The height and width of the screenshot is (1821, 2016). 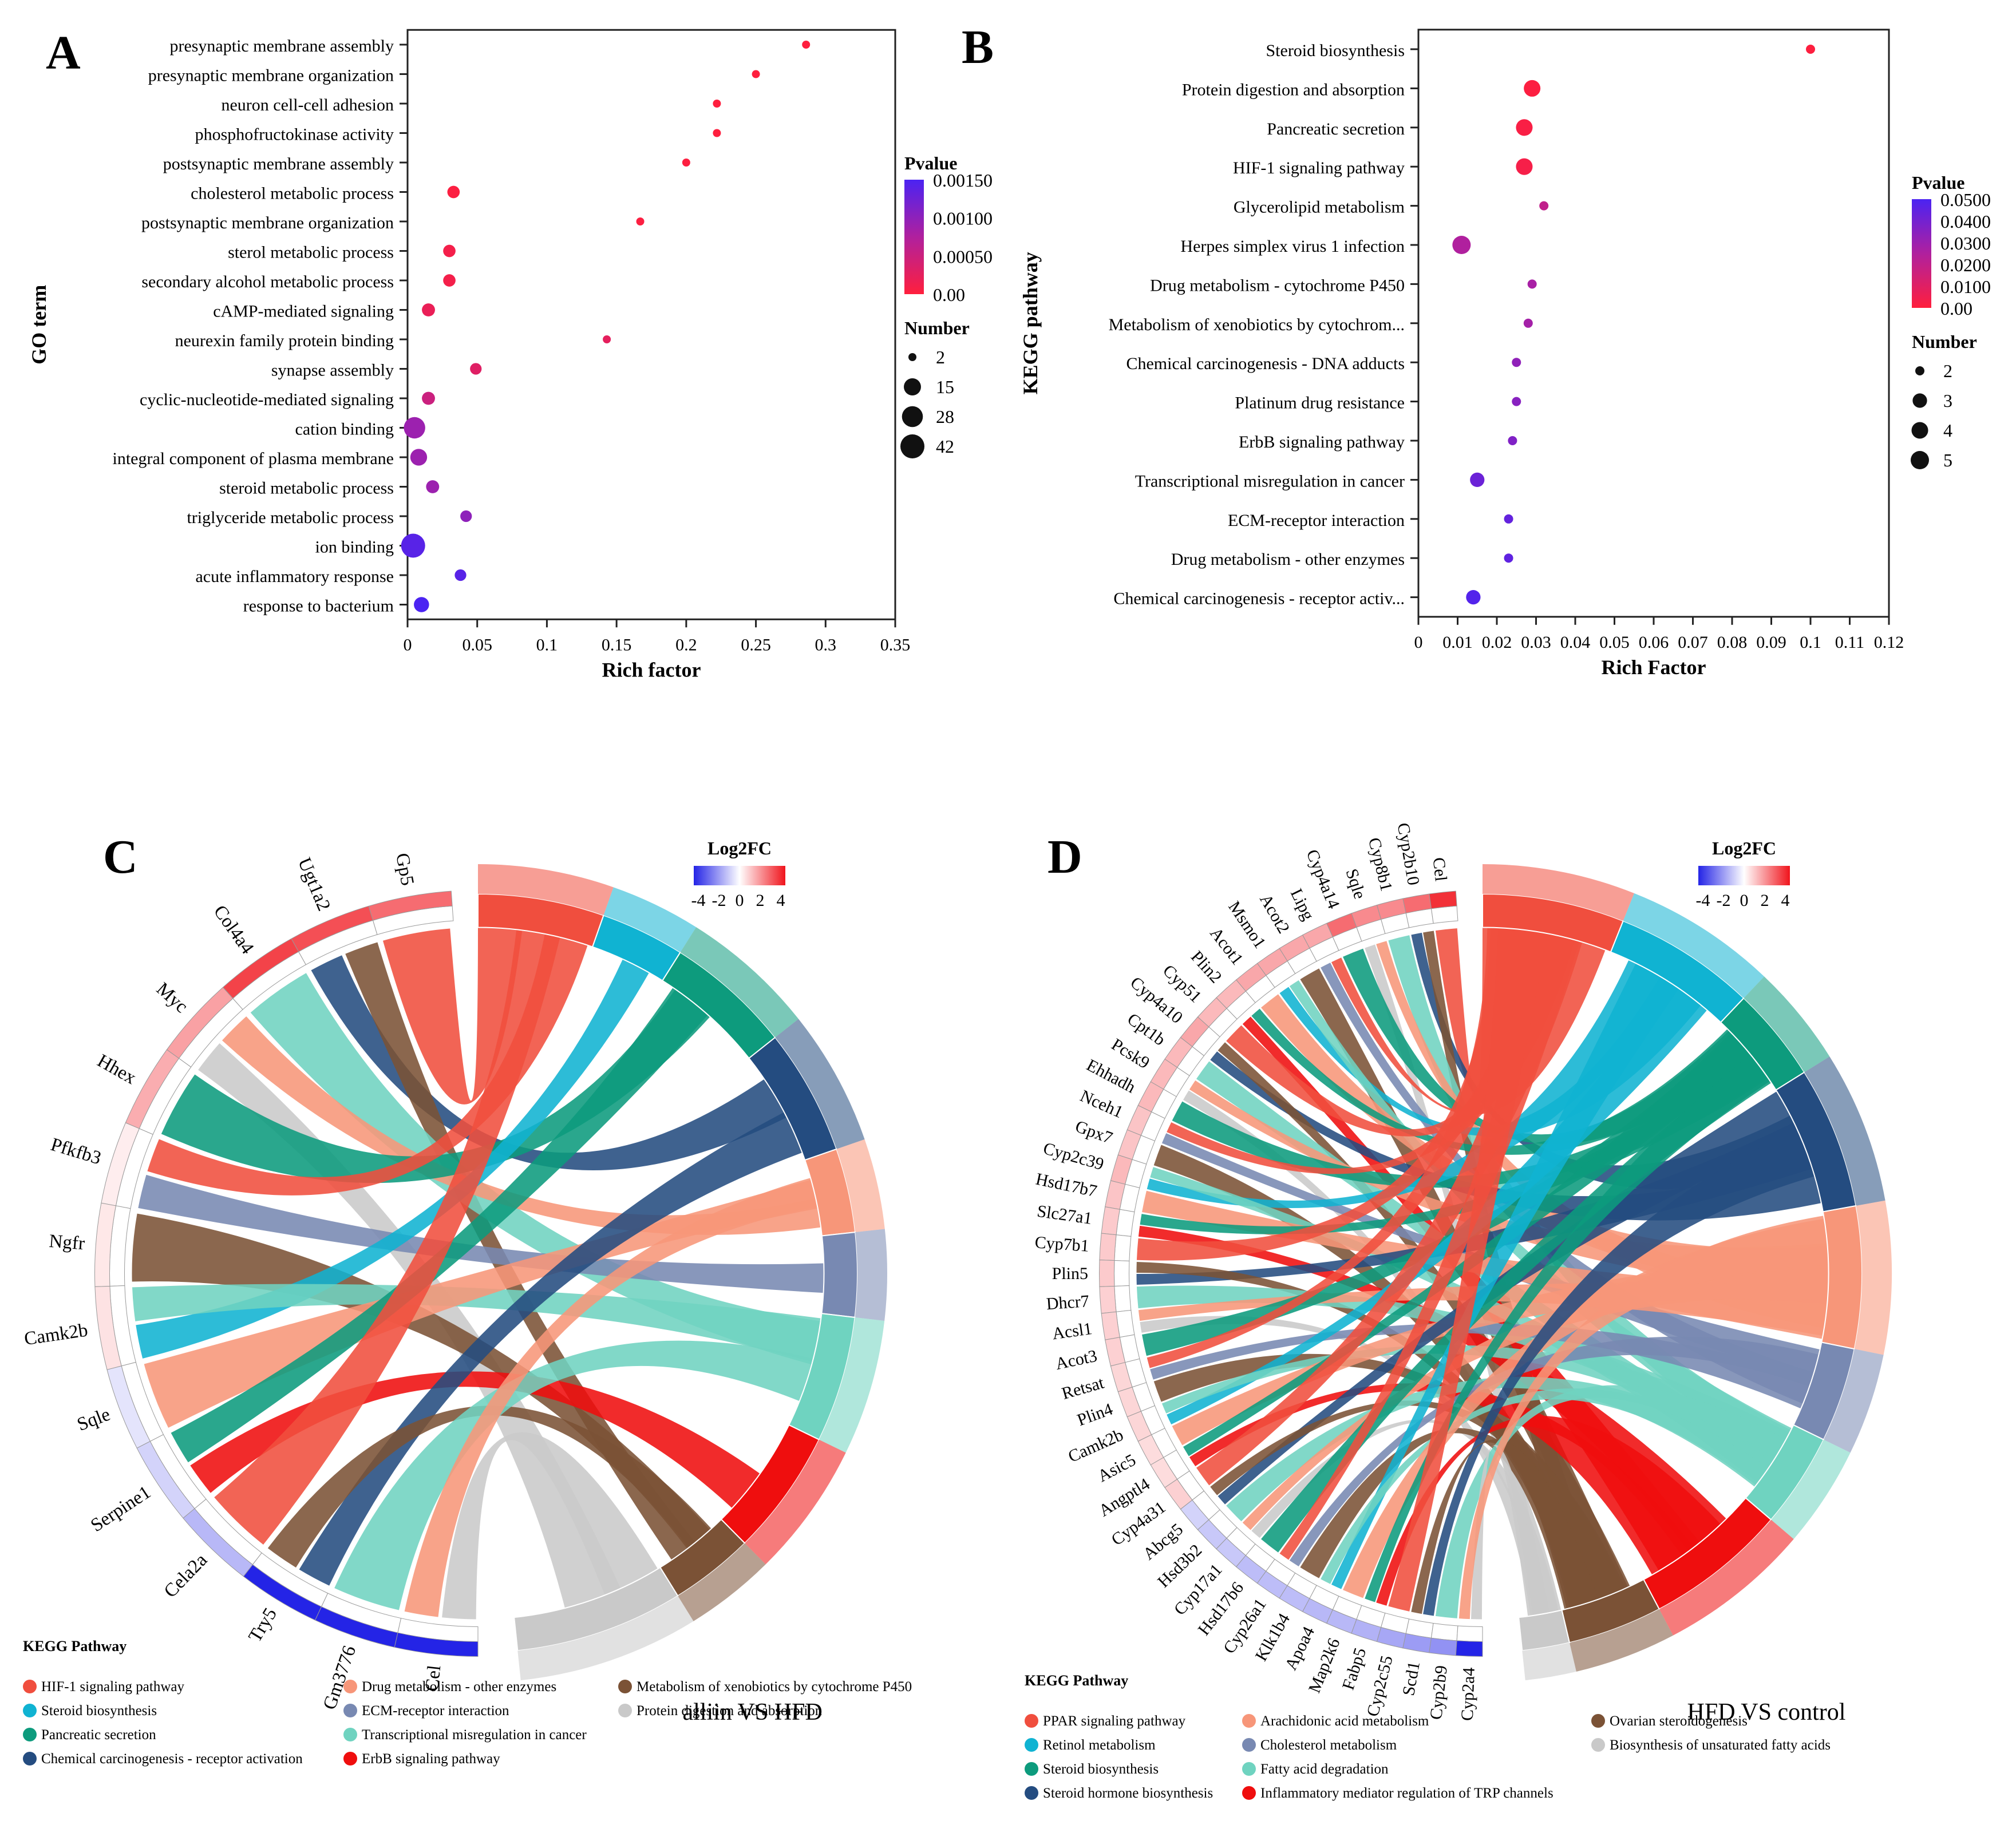 I want to click on color-legend-tick: 0.0100, so click(x=1965, y=286).